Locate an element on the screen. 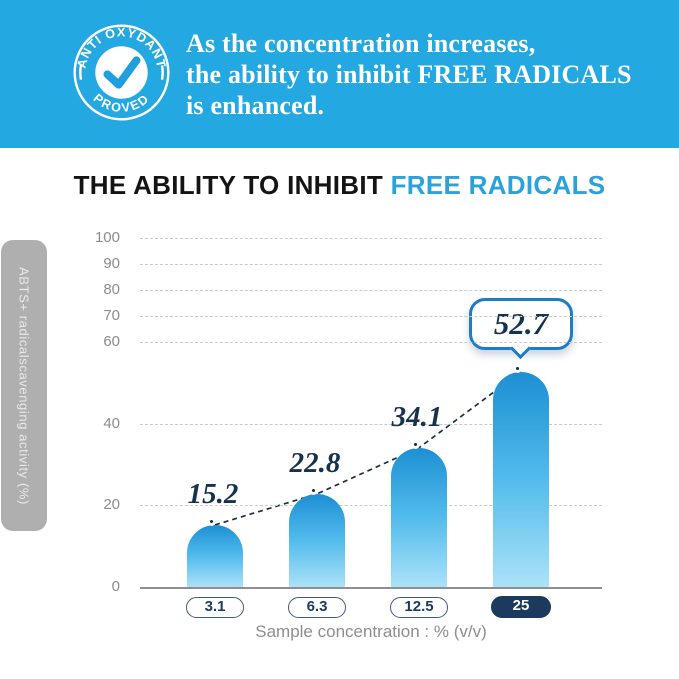 This screenshot has height=679, width=679. check-icon is located at coordinates (122, 72).